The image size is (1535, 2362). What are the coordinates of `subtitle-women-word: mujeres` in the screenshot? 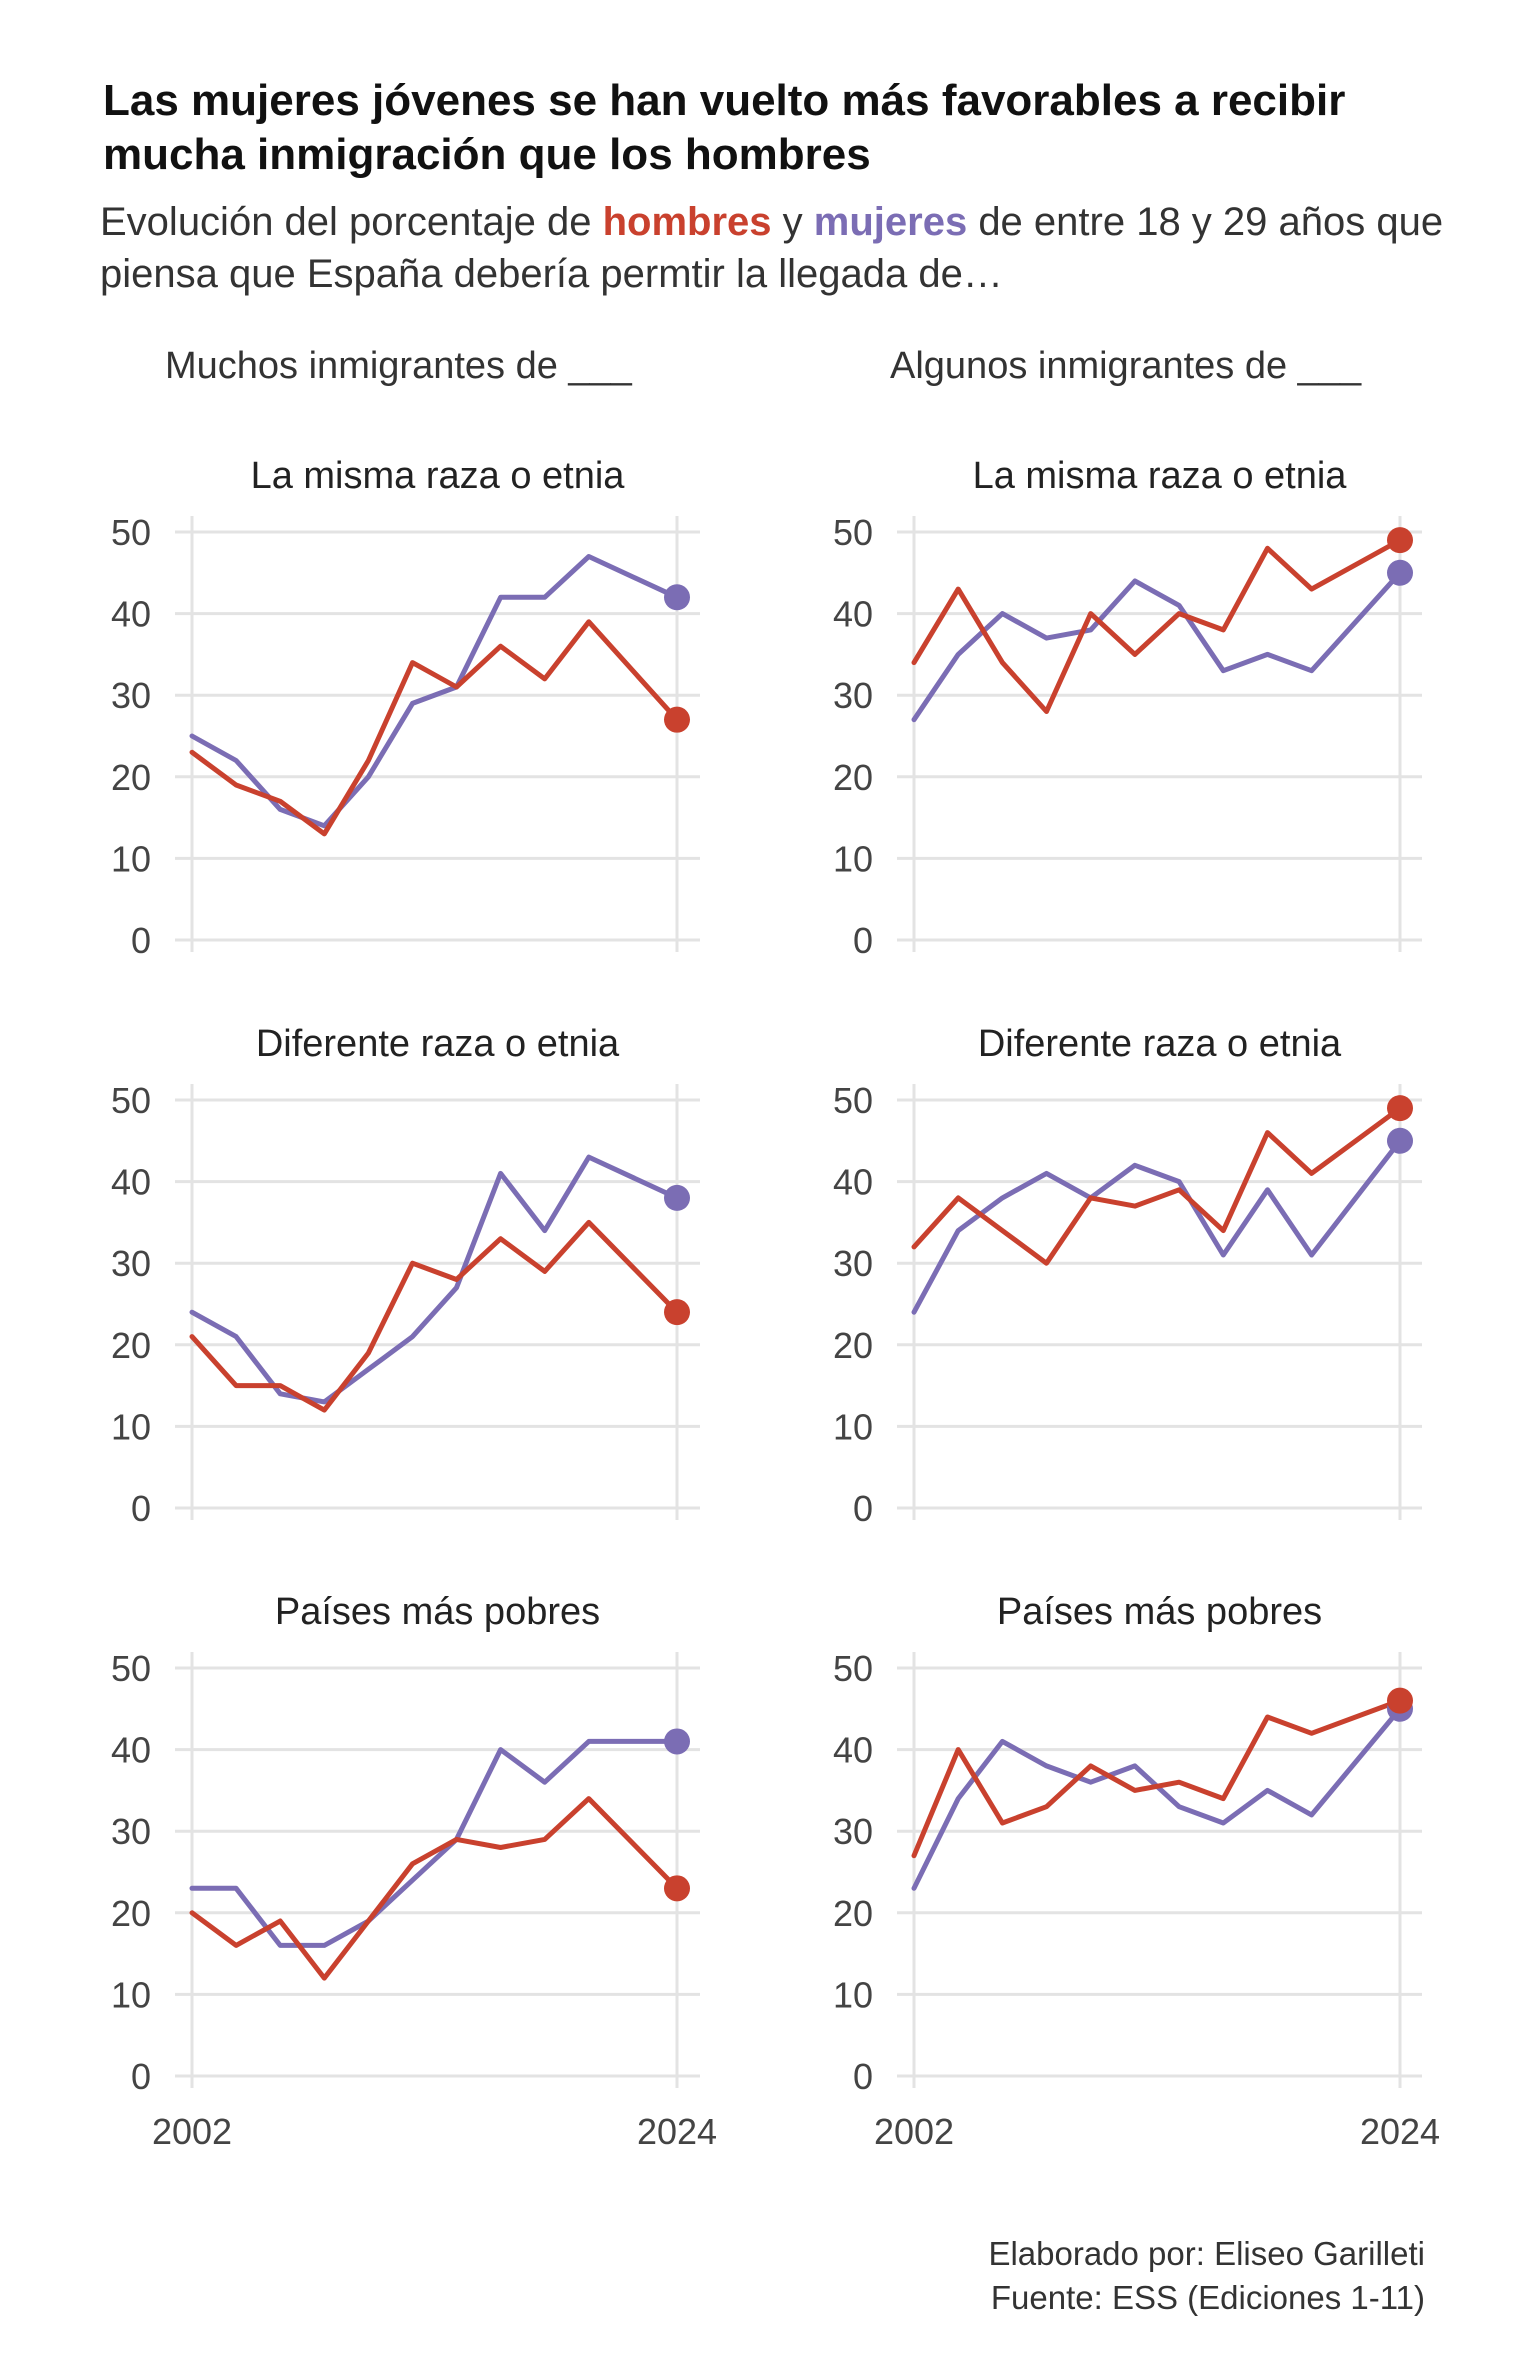 It's located at (890, 222).